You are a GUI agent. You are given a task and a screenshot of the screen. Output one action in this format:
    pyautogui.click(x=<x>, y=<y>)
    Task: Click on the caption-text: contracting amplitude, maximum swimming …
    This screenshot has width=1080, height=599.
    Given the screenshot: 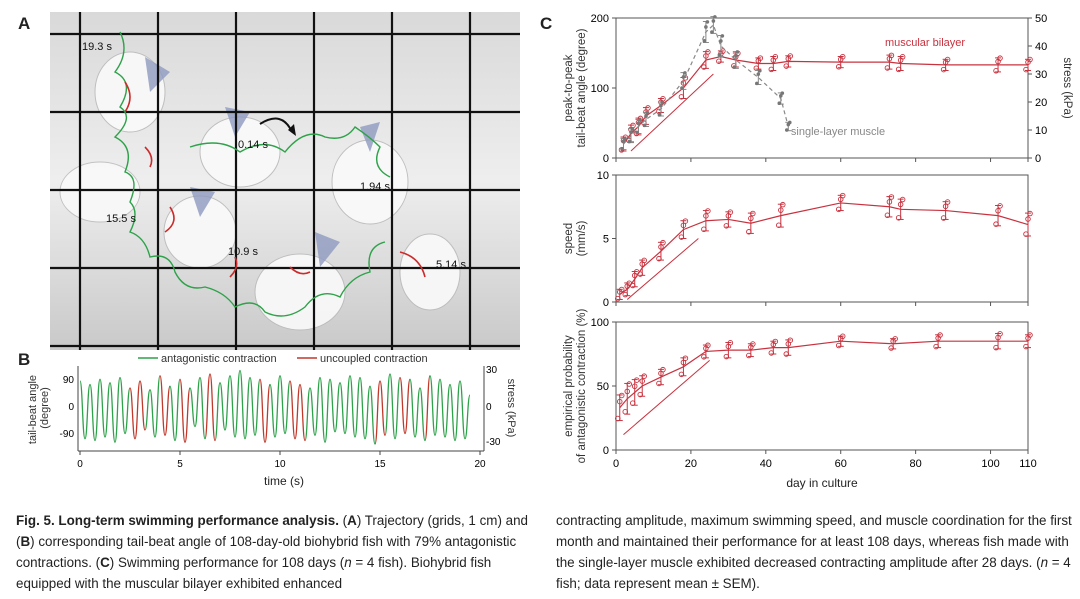 What is the action you would take?
    pyautogui.click(x=814, y=541)
    